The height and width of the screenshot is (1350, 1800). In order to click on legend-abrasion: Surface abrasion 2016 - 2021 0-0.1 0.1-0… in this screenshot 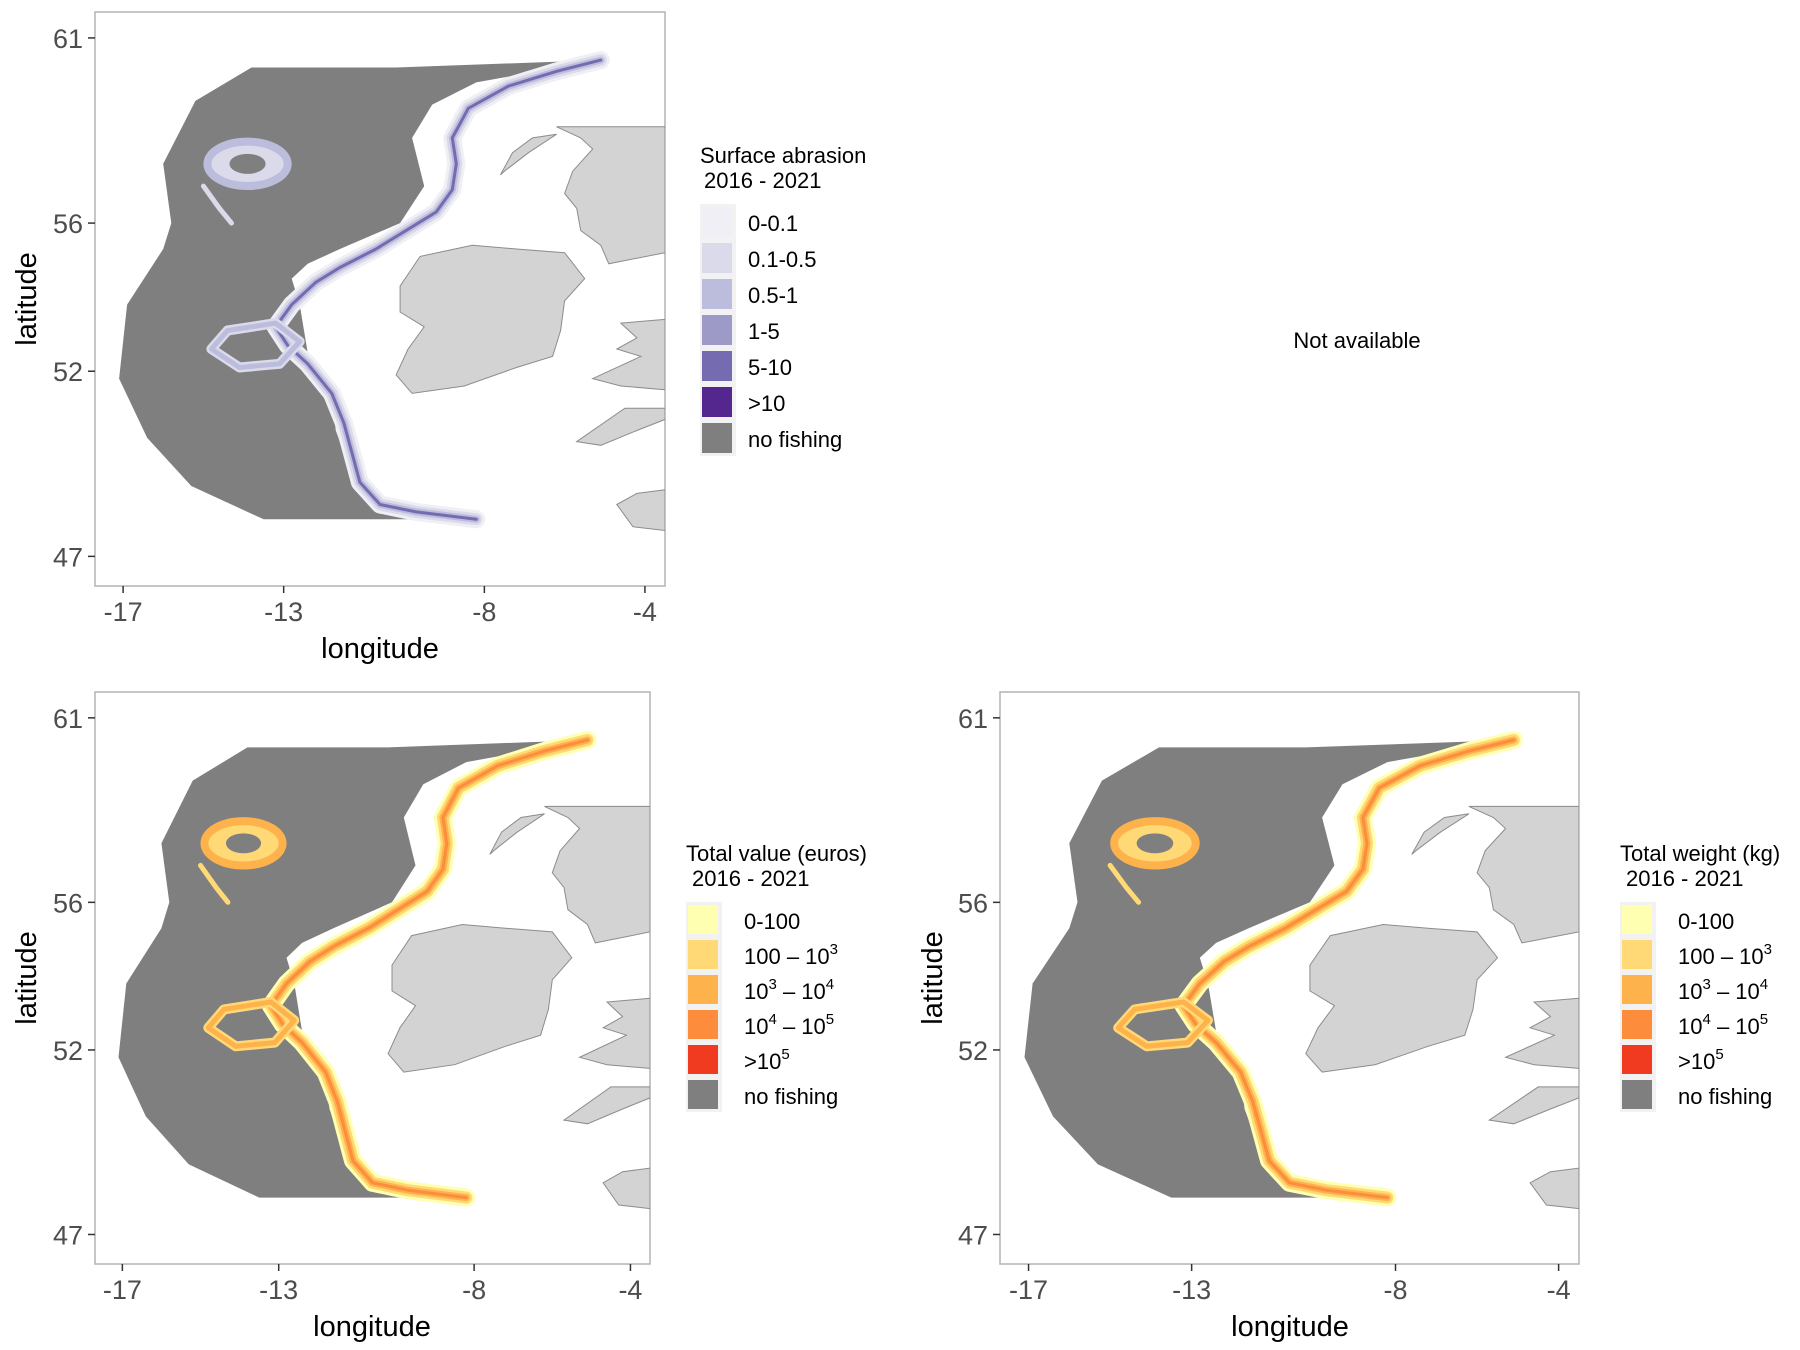, I will do `click(783, 299)`.